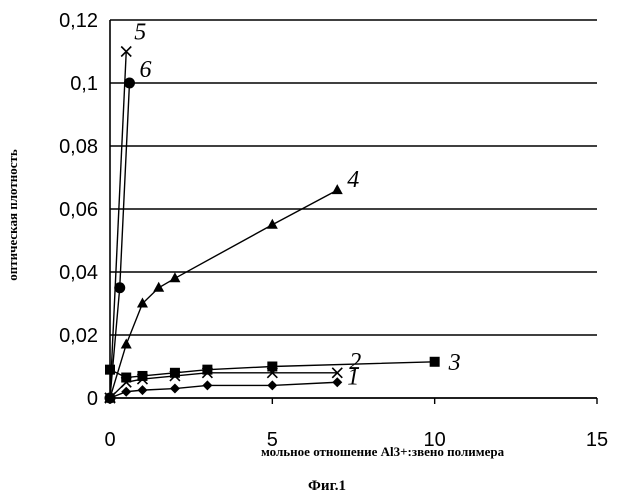 The width and height of the screenshot is (625, 500). I want to click on y-tick-label: 0, so click(92, 399).